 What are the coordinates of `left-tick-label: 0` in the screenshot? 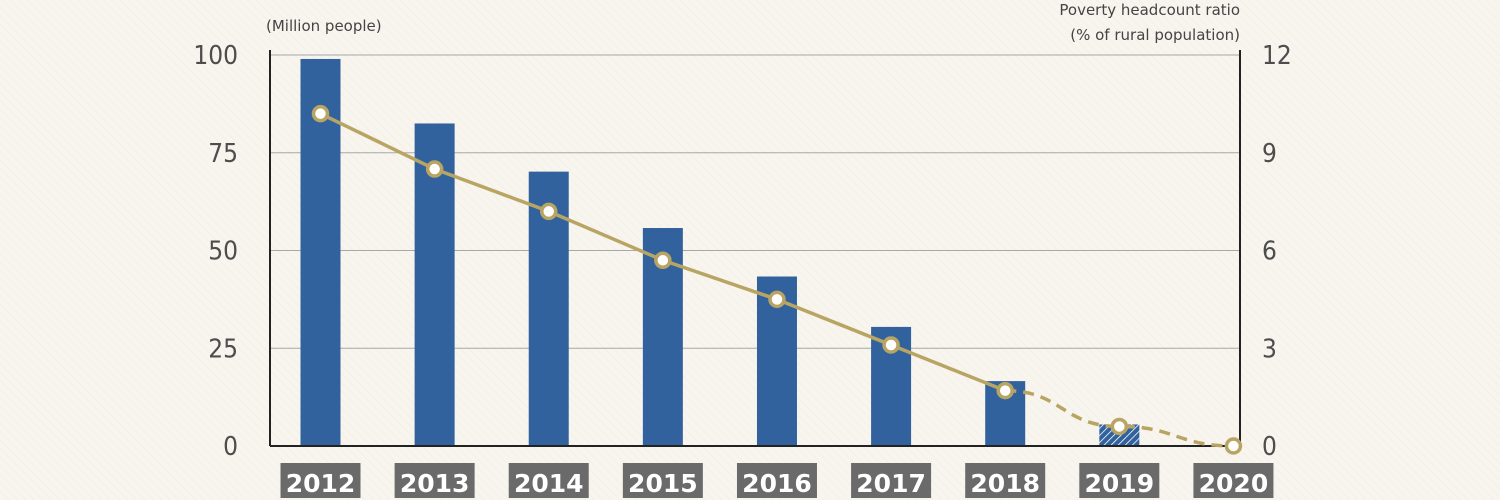 It's located at (230, 447).